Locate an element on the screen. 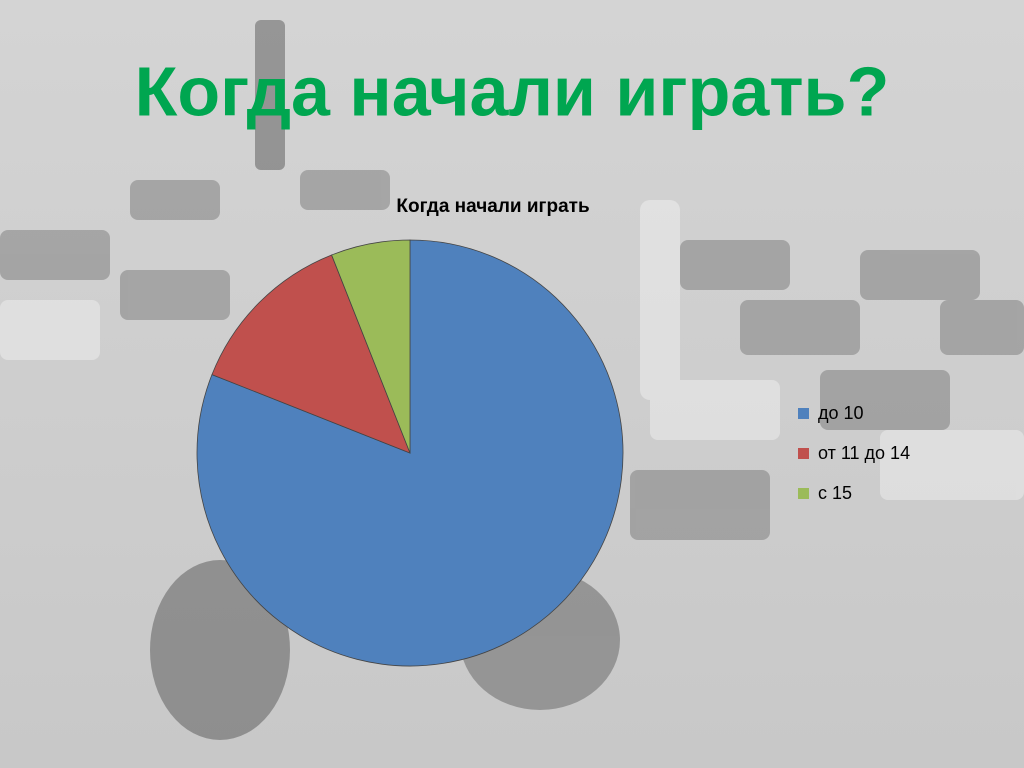  slide-title: Когда начали играть? is located at coordinates (512, 91).